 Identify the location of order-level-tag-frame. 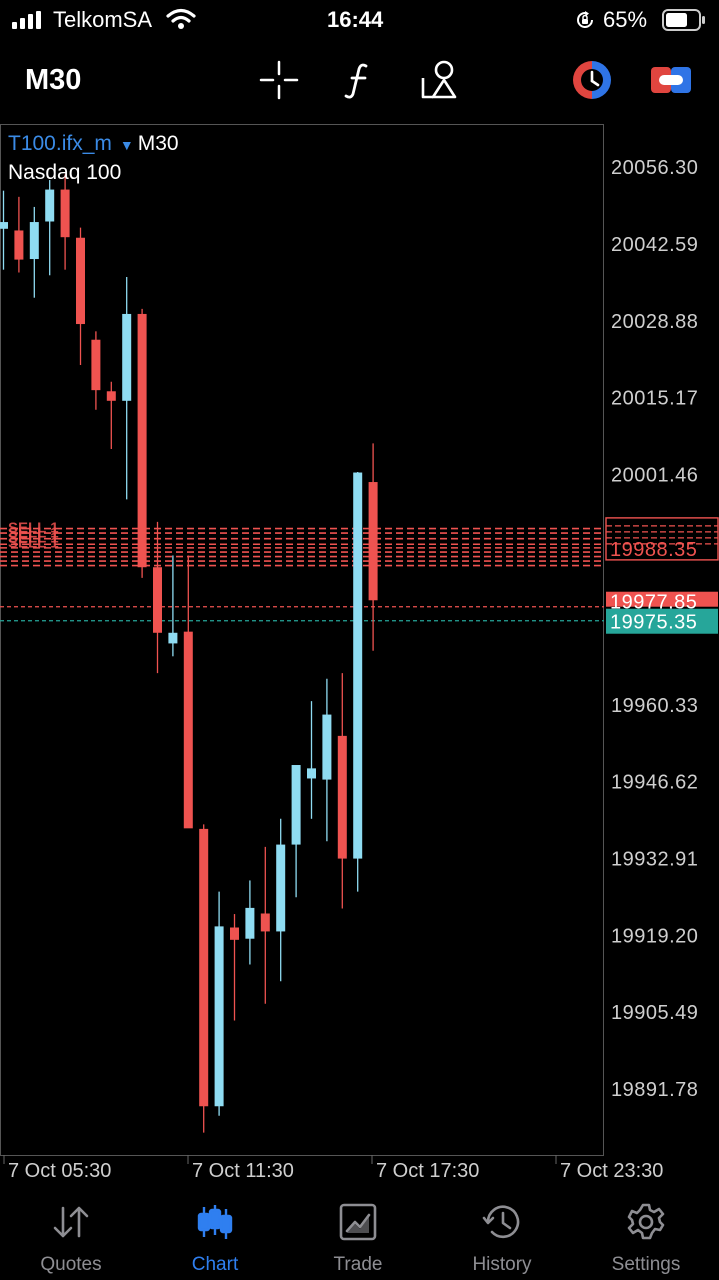
(662, 539).